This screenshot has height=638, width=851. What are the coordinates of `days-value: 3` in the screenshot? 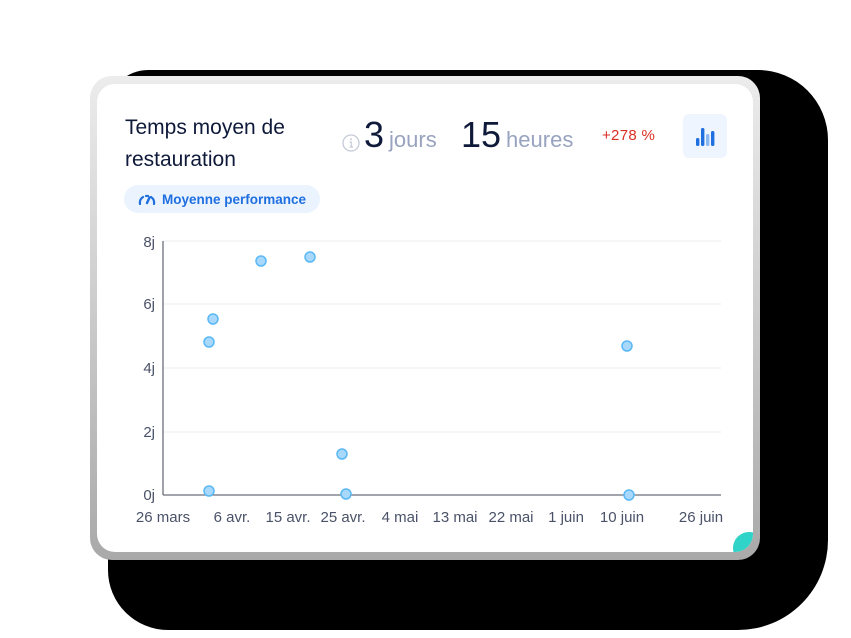 It's located at (374, 134).